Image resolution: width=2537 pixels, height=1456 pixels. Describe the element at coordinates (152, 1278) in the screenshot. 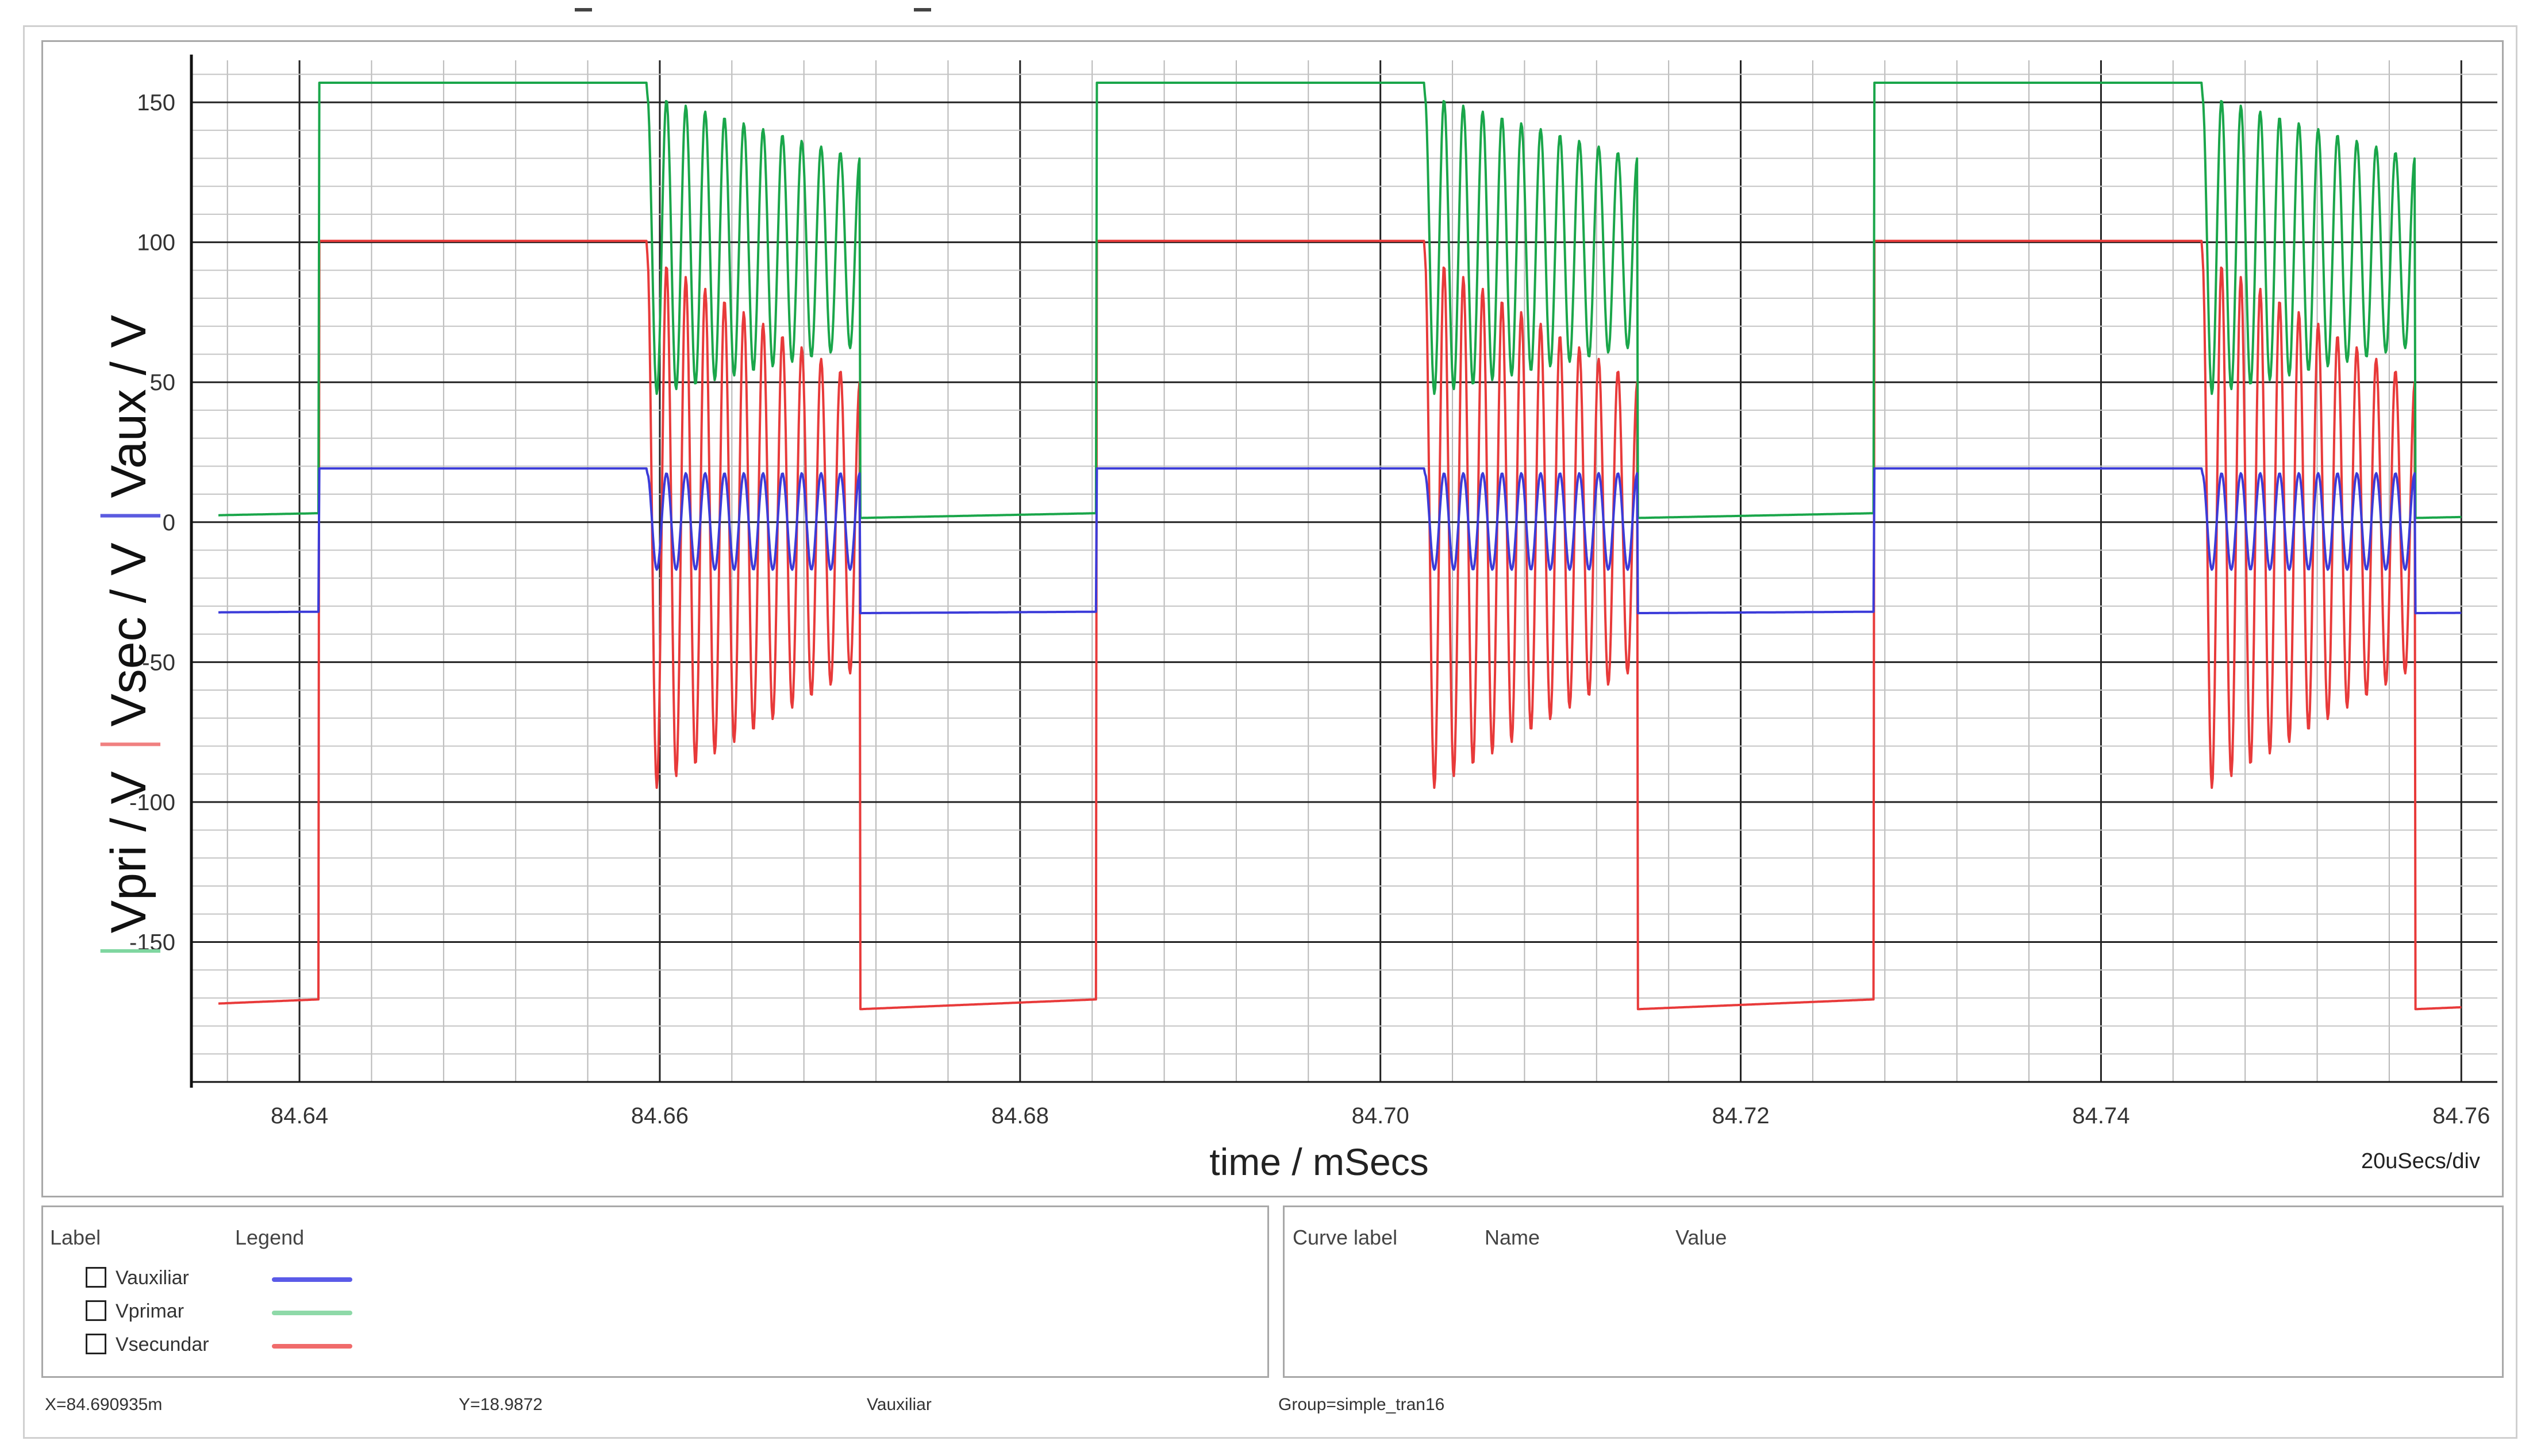

I see `legend-item-label: Vauxiliar` at that location.